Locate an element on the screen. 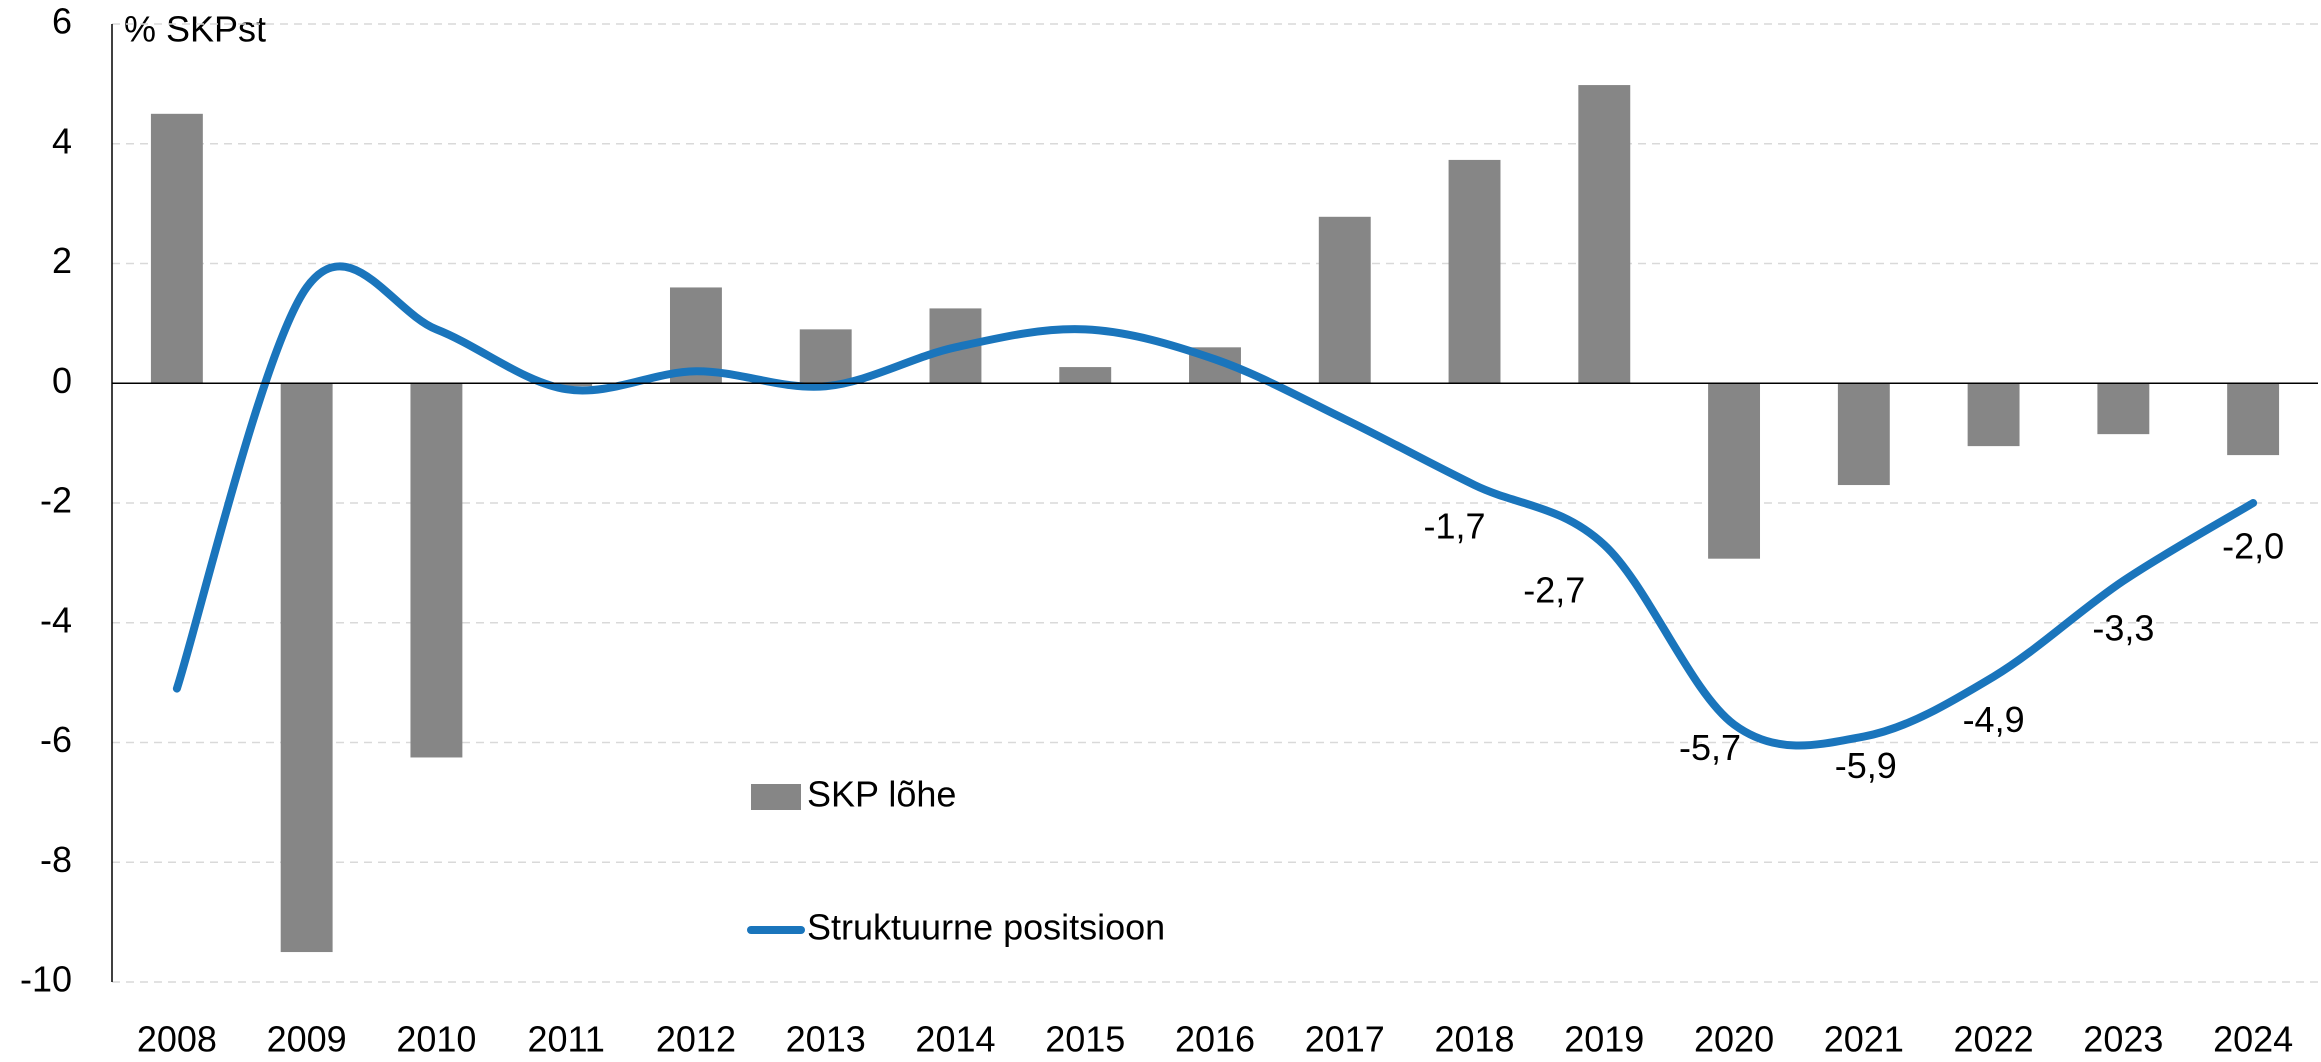 Image resolution: width=2321 pixels, height=1062 pixels. y-tick-label: -10 is located at coordinates (46, 979).